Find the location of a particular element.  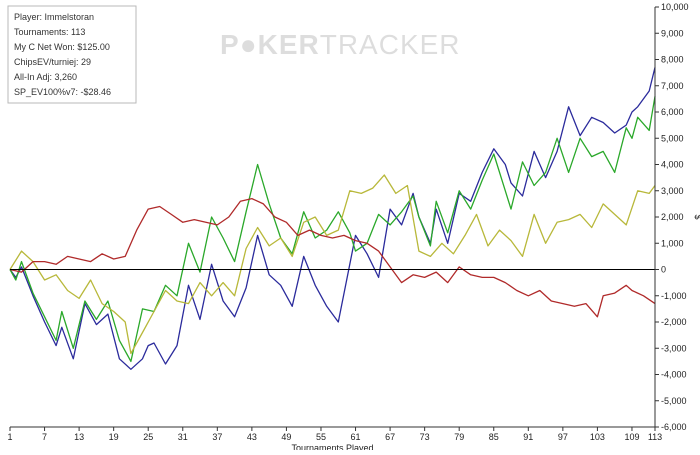

x-tick-label: 55 is located at coordinates (321, 437).